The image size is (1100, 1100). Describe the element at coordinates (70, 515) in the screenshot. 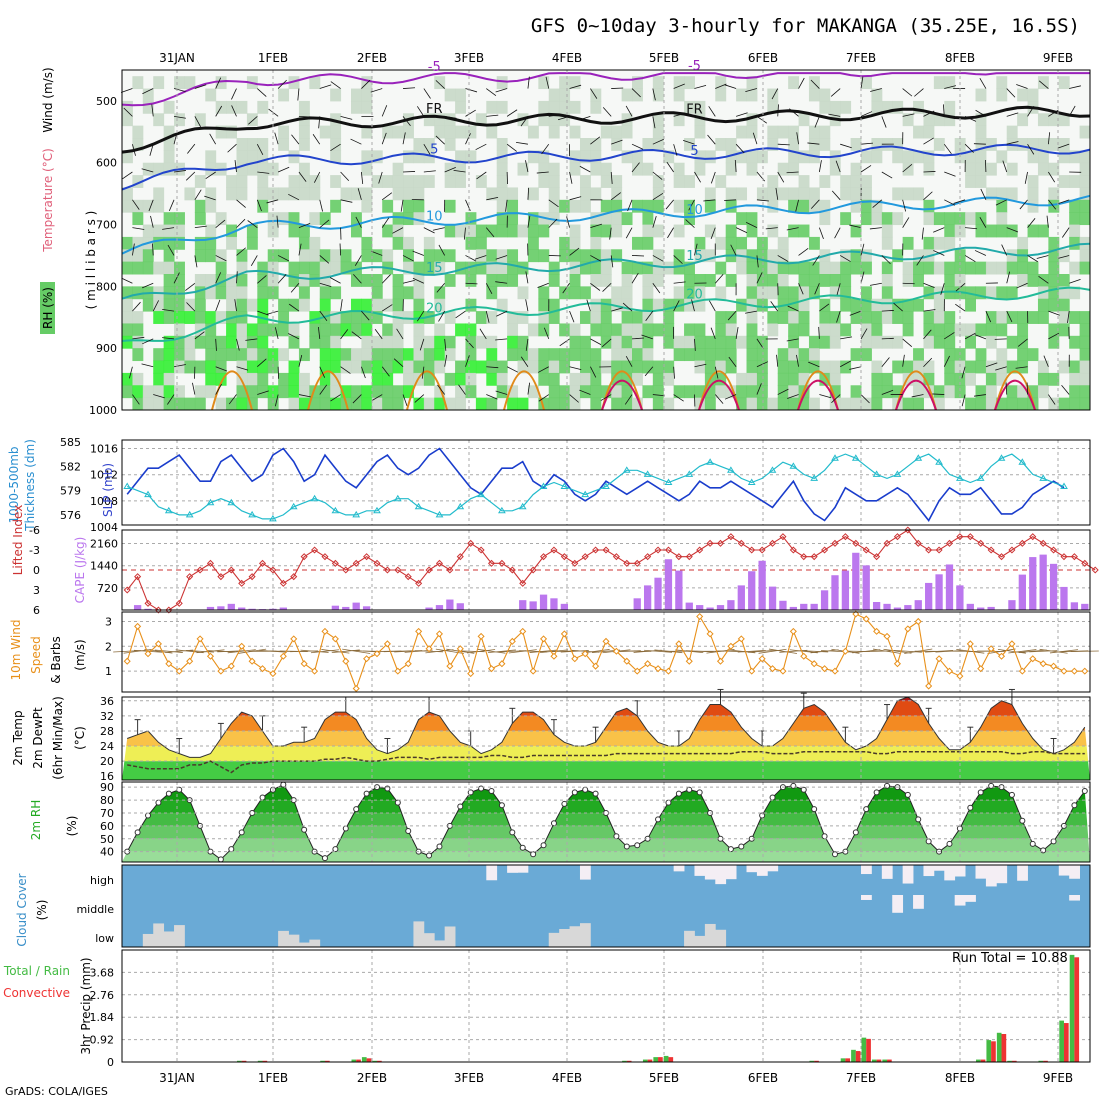

I see `thickness-tick-label: 576` at that location.